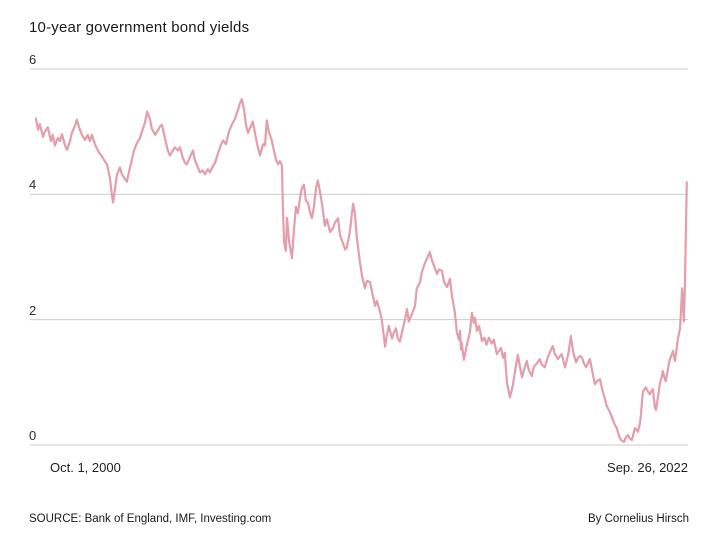 Image resolution: width=709 pixels, height=546 pixels. What do you see at coordinates (33, 310) in the screenshot?
I see `y-axis-tick-label: 2` at bounding box center [33, 310].